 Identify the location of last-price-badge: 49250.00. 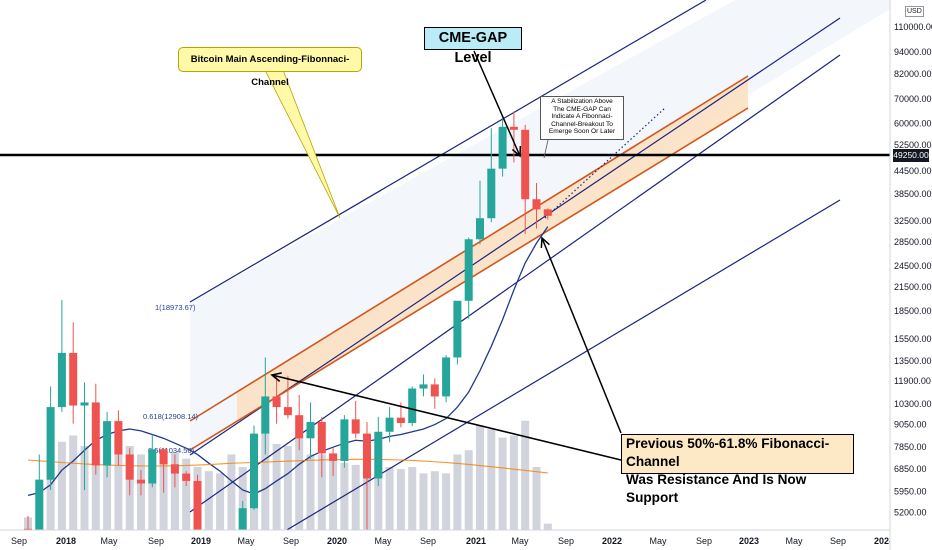
(911, 155).